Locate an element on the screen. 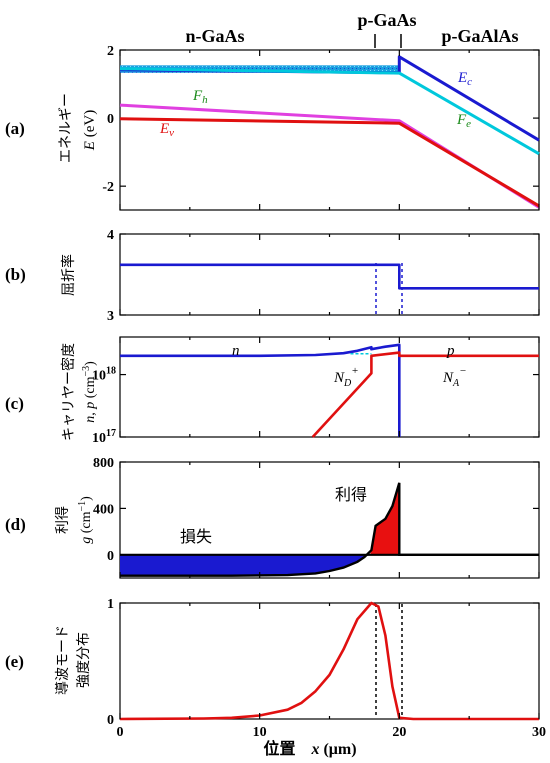  ytick-label: 1 is located at coordinates (110, 604).